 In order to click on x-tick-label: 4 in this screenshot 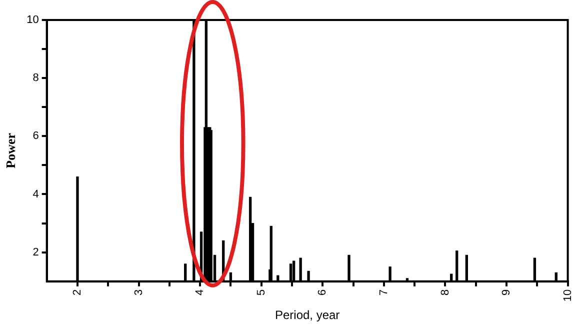, I will do `click(200, 292)`.